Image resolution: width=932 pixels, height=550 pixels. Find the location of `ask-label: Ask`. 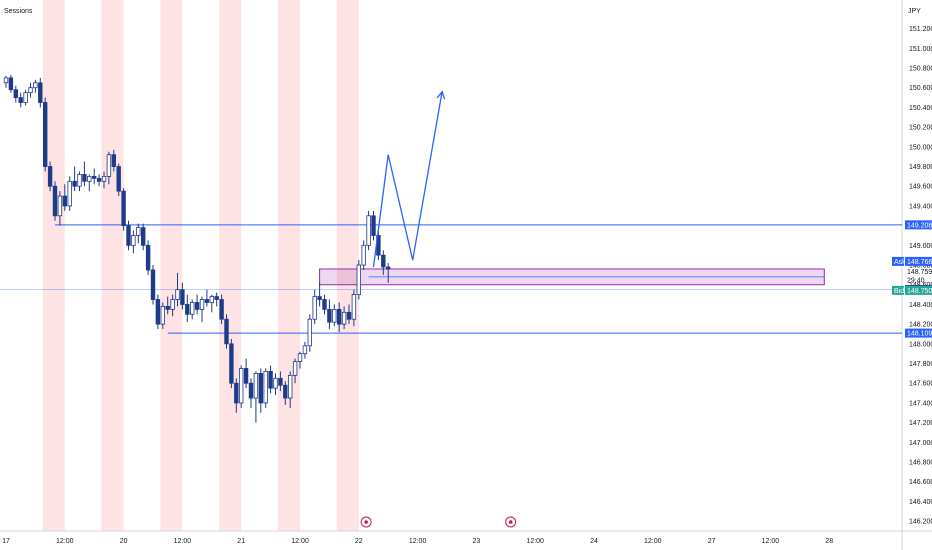

ask-label: Ask is located at coordinates (900, 262).